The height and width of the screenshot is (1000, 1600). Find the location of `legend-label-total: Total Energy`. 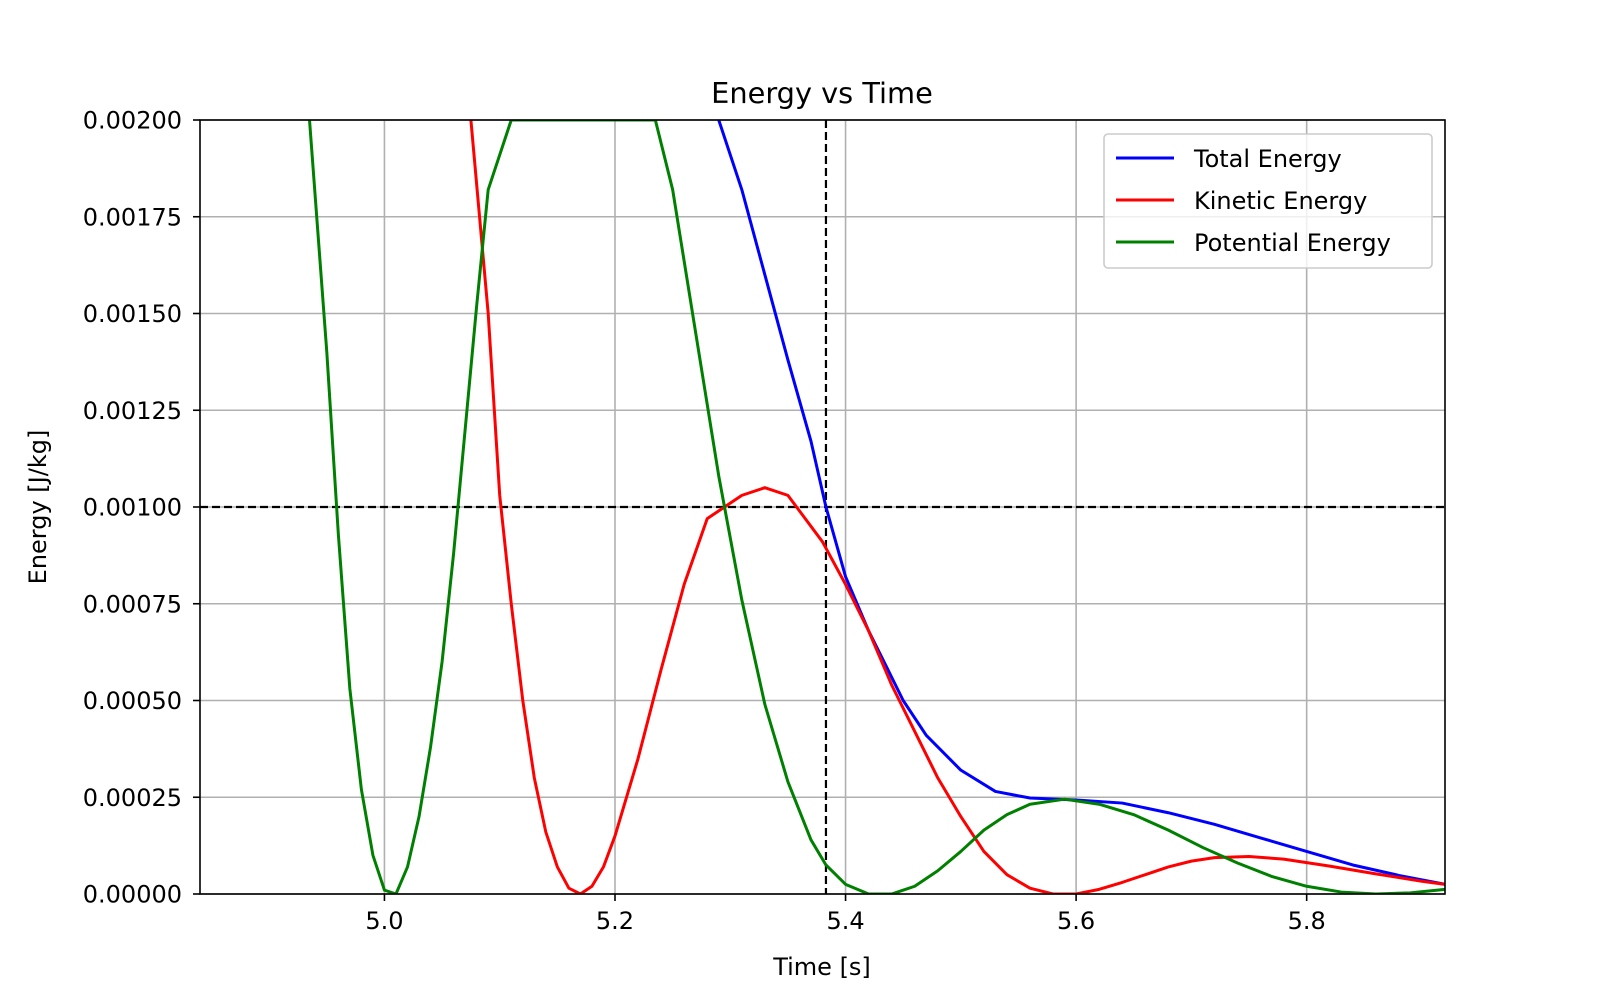

legend-label-total: Total Energy is located at coordinates (1267, 159).